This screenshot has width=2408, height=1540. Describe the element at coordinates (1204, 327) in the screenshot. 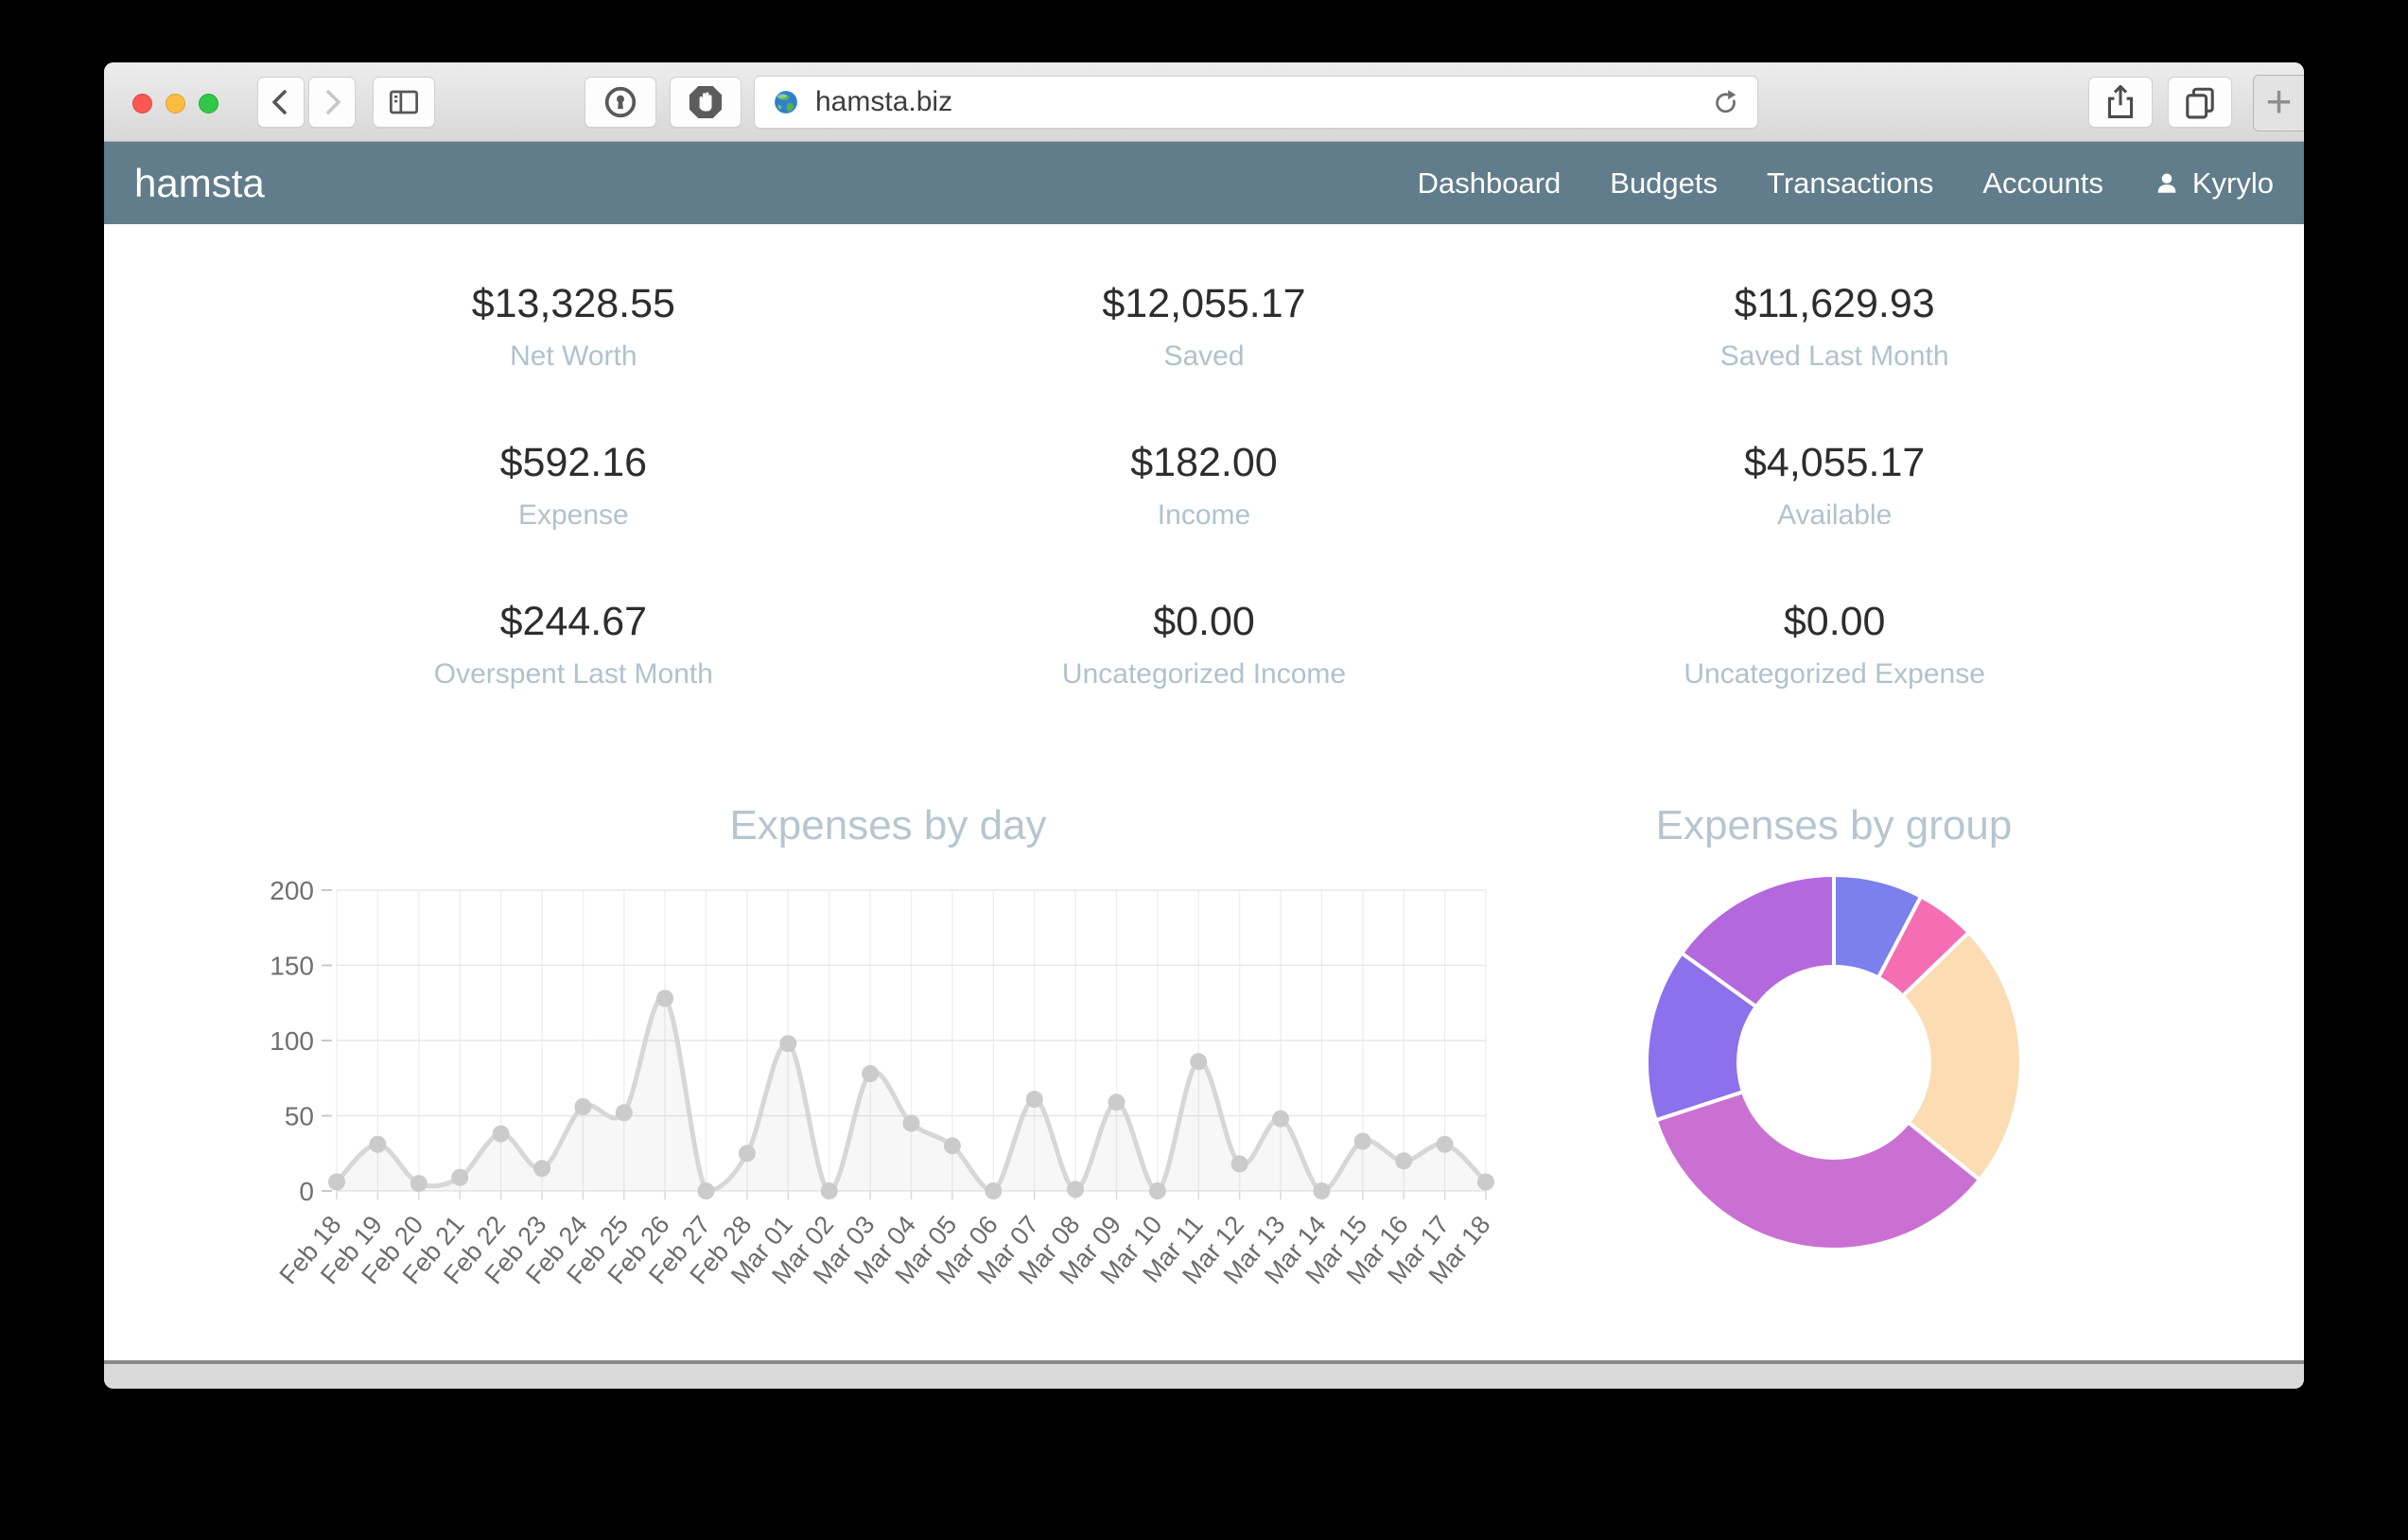

I see `stat-saved: $12,055.17 Saved` at that location.